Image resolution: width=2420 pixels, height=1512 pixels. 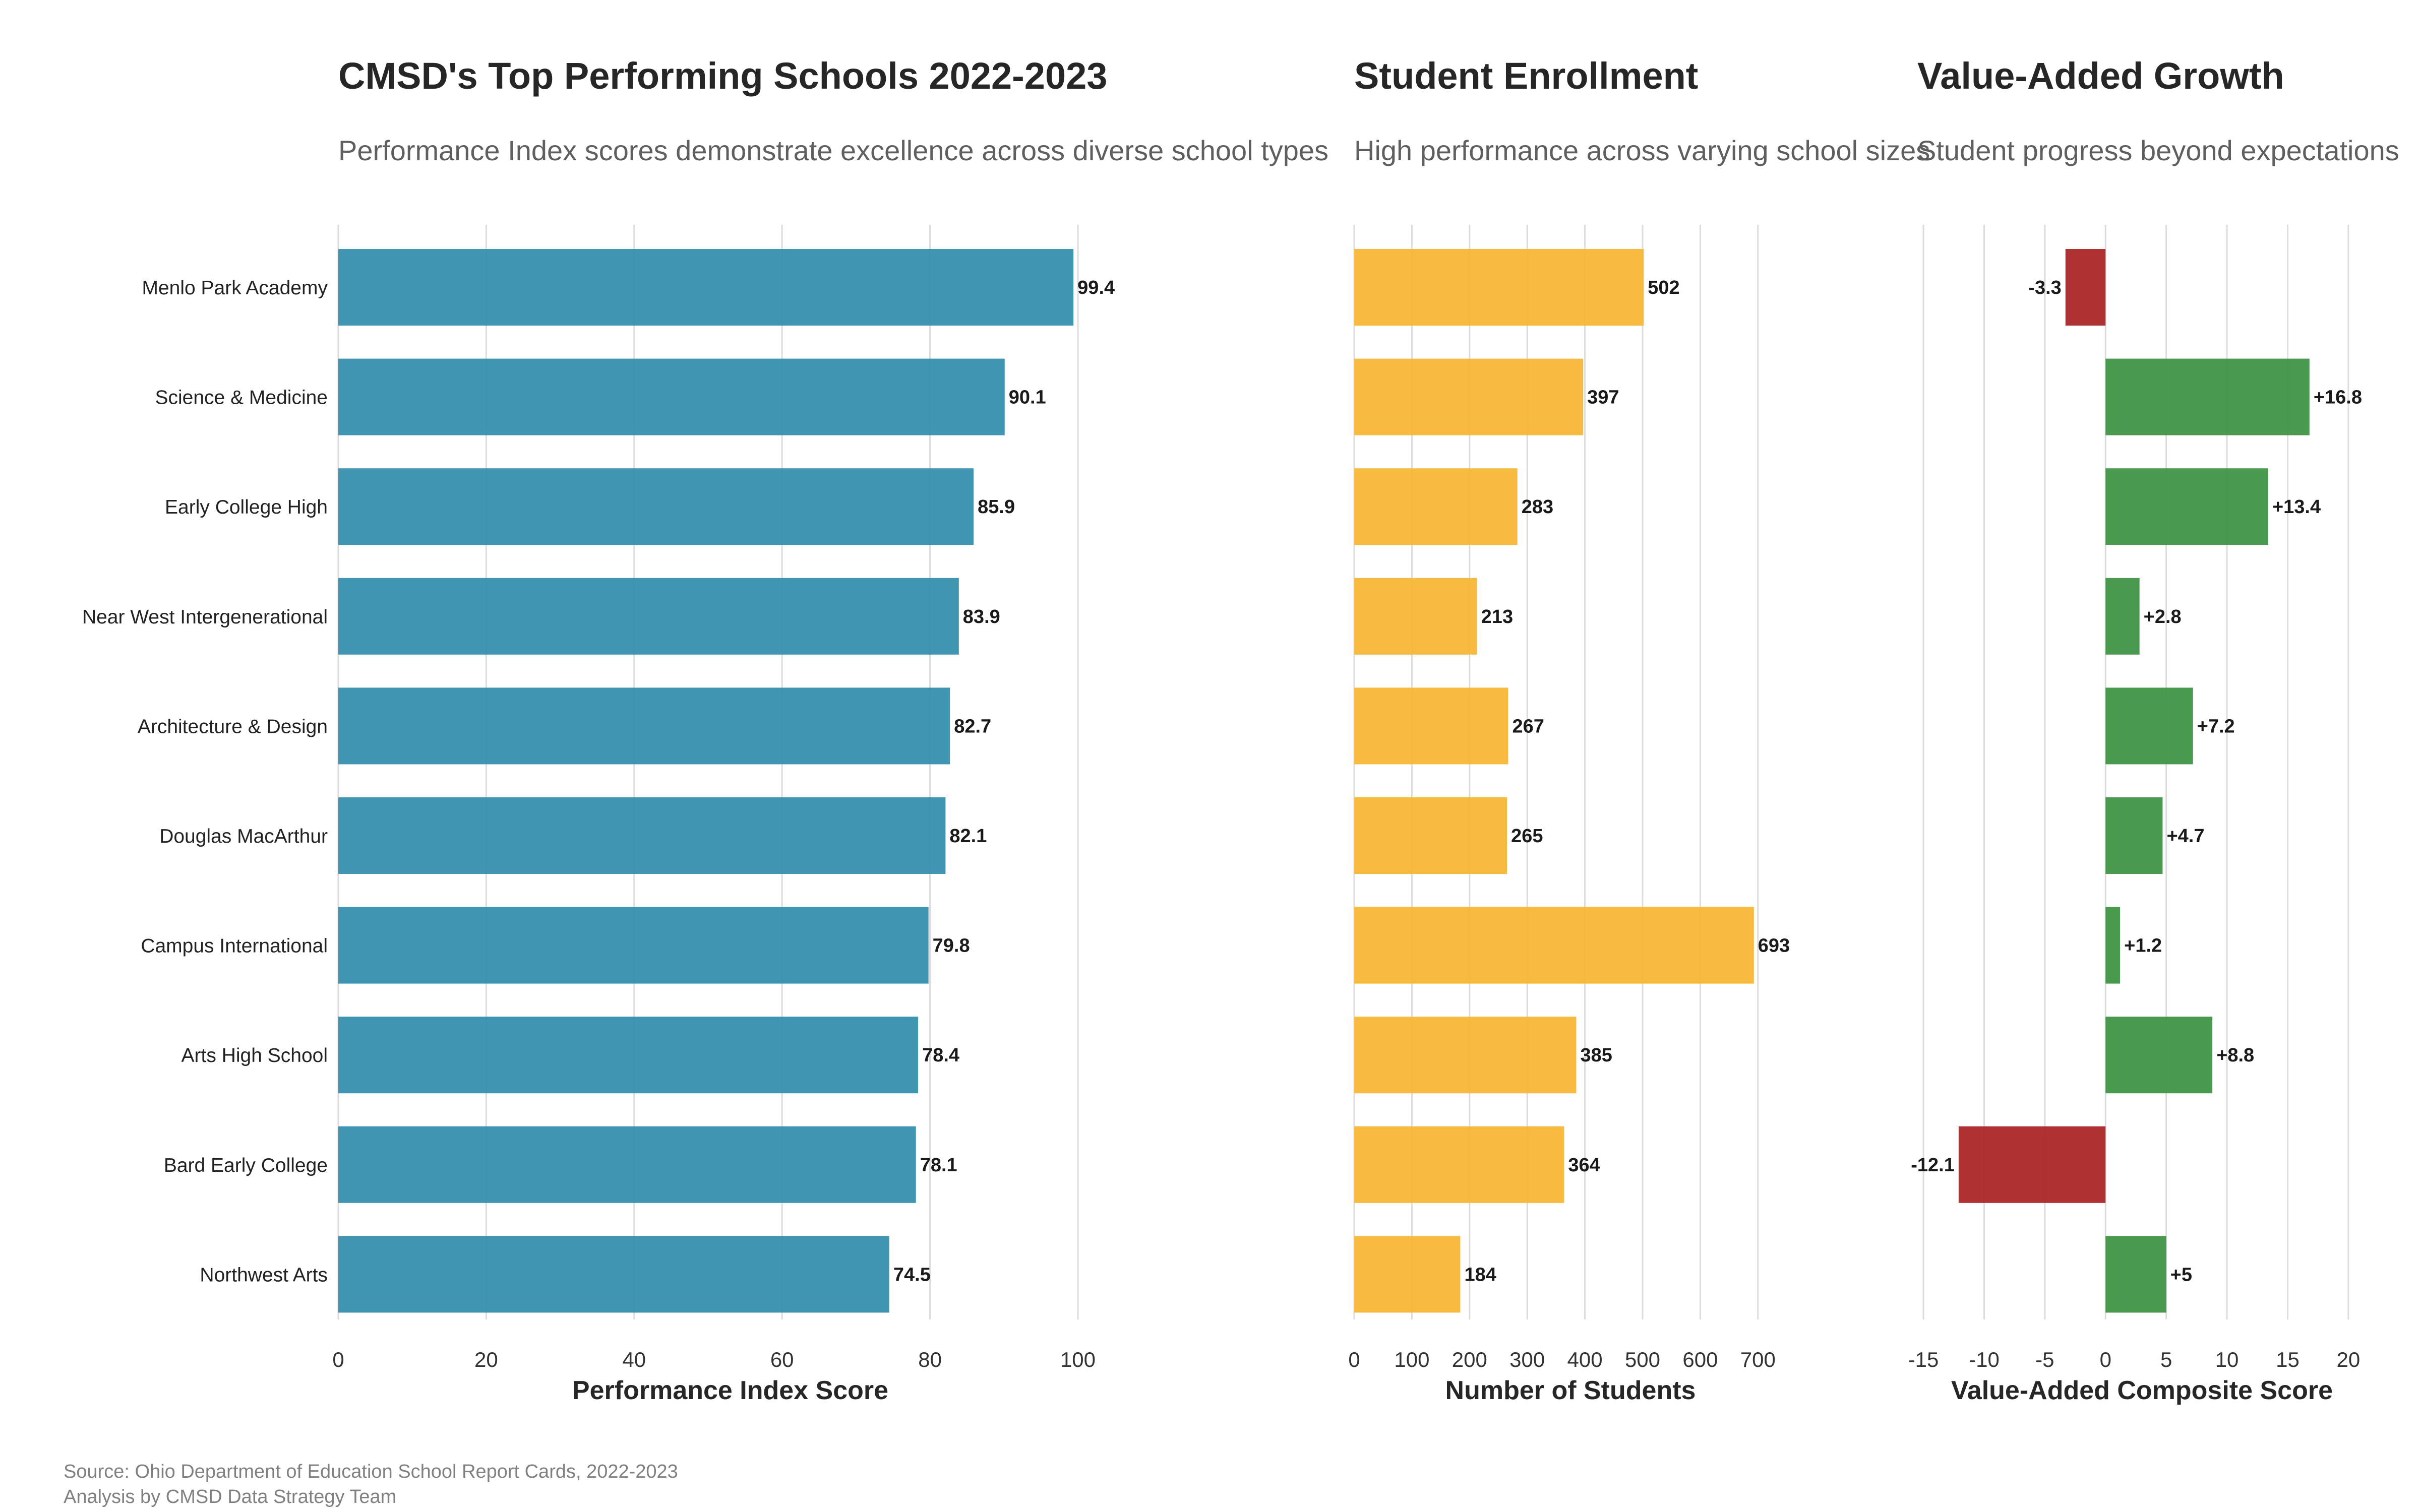 I want to click on x-axis-label: Value-Added Composite Score, so click(x=2142, y=1390).